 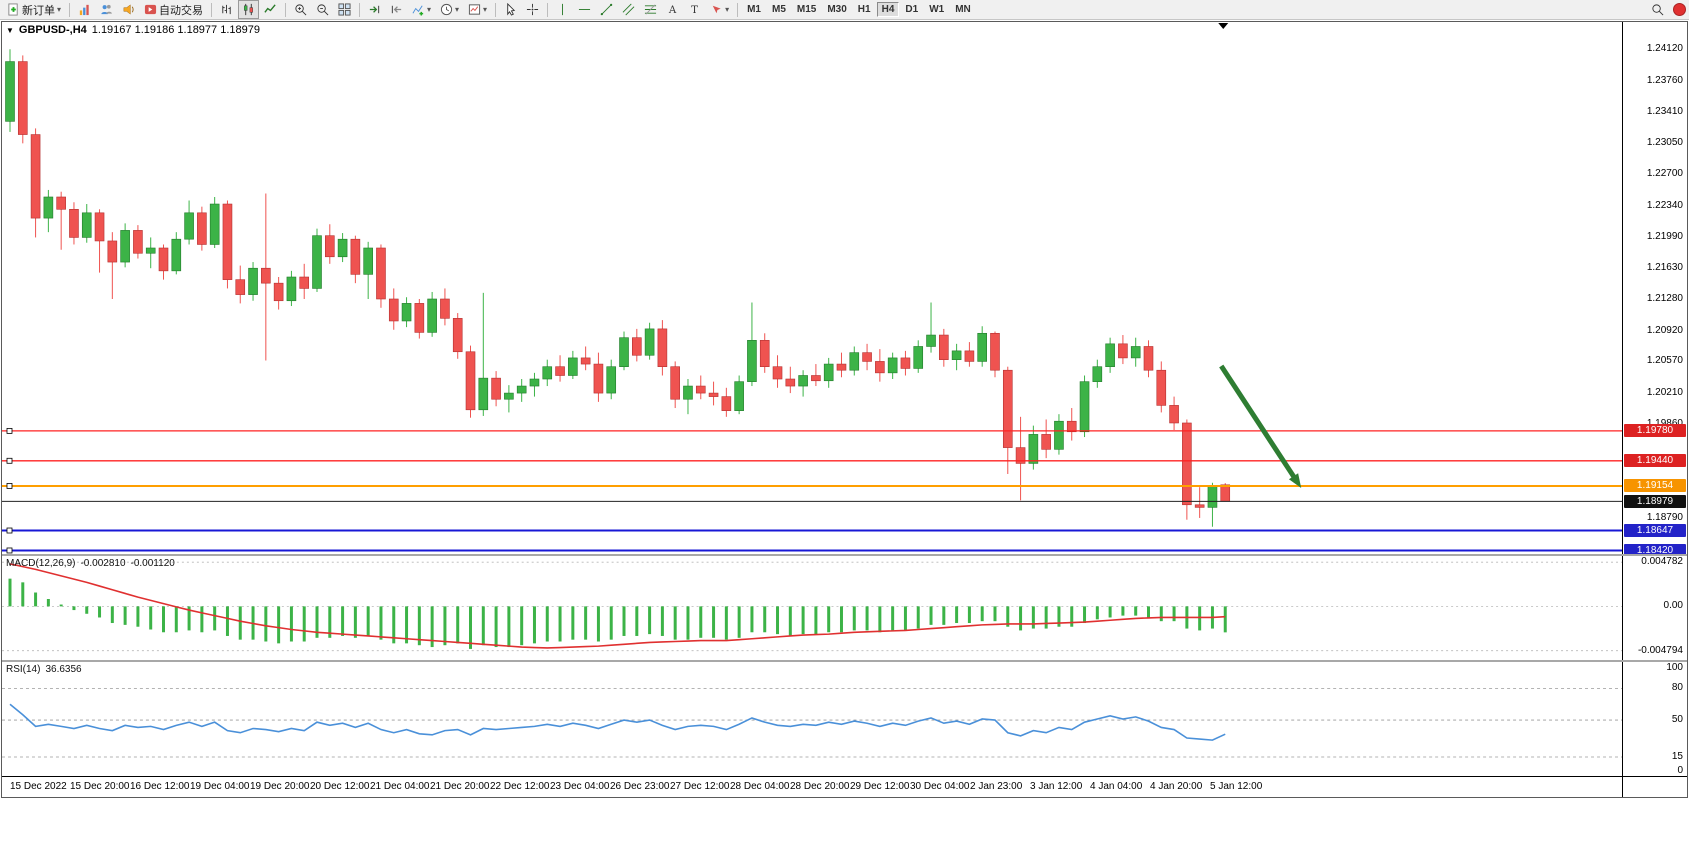 What do you see at coordinates (1260, 426) in the screenshot?
I see `trend-arrow` at bounding box center [1260, 426].